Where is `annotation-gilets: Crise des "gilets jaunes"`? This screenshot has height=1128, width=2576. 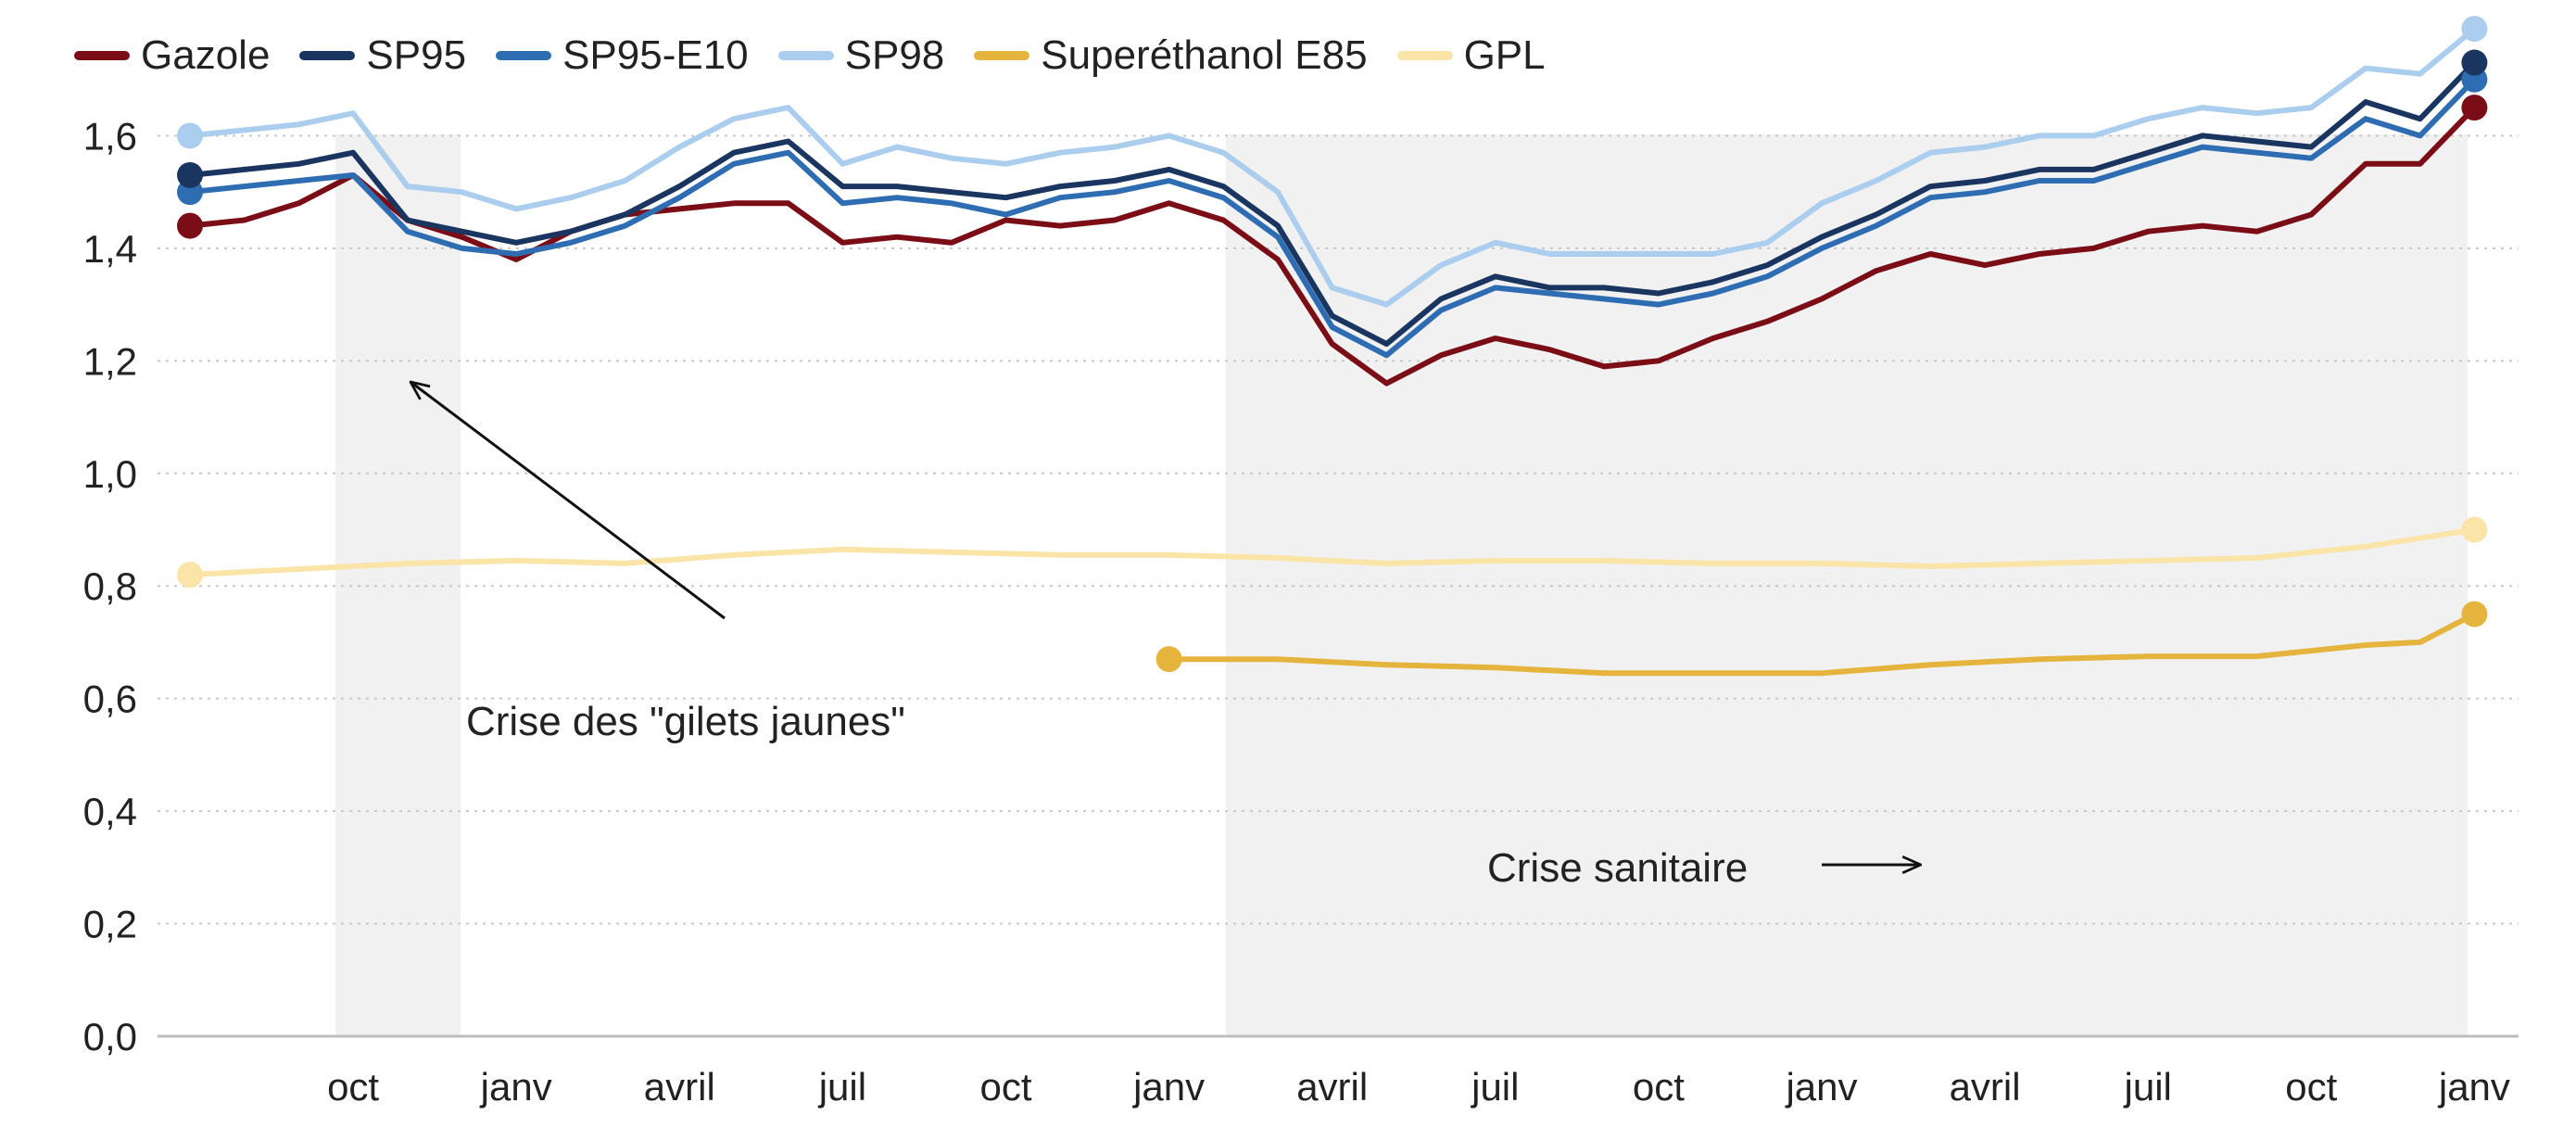
annotation-gilets: Crise des "gilets jaunes" is located at coordinates (657, 563).